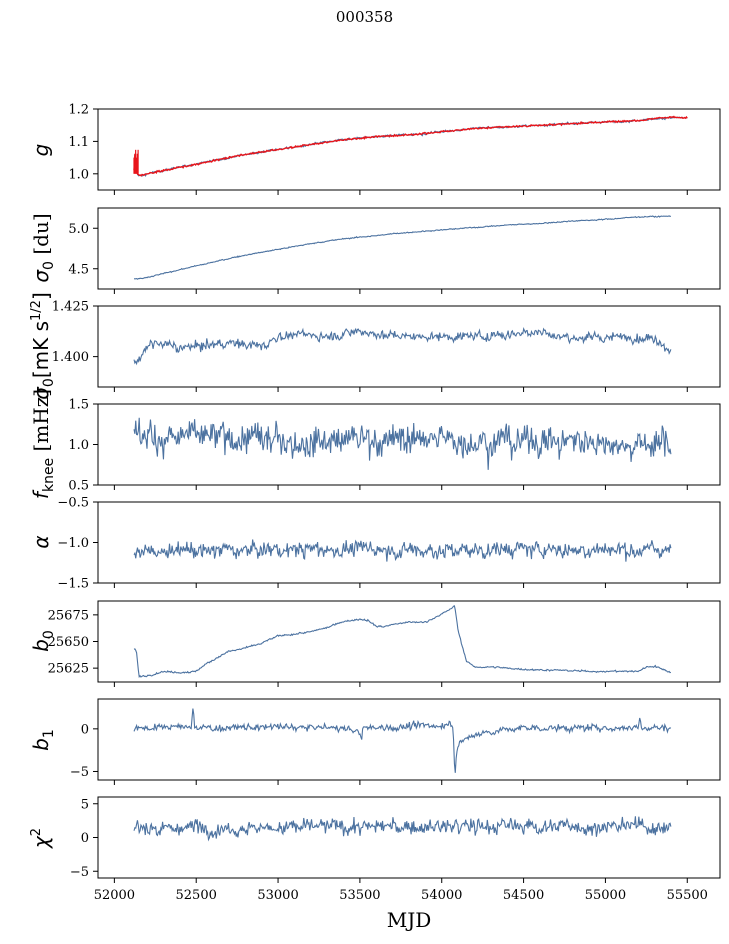 This screenshot has height=944, width=729. I want to click on panel-5: −1.5 −1.0 −0.5 α, so click(375, 544).